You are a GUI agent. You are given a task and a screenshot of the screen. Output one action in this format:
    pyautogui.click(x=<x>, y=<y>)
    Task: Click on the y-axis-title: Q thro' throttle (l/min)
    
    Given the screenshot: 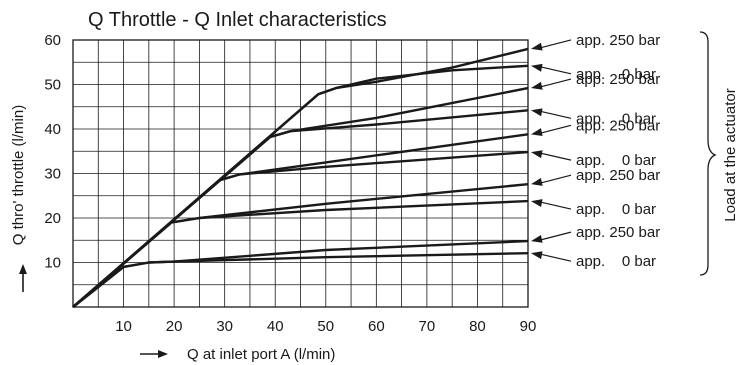 What is the action you would take?
    pyautogui.click(x=18, y=198)
    